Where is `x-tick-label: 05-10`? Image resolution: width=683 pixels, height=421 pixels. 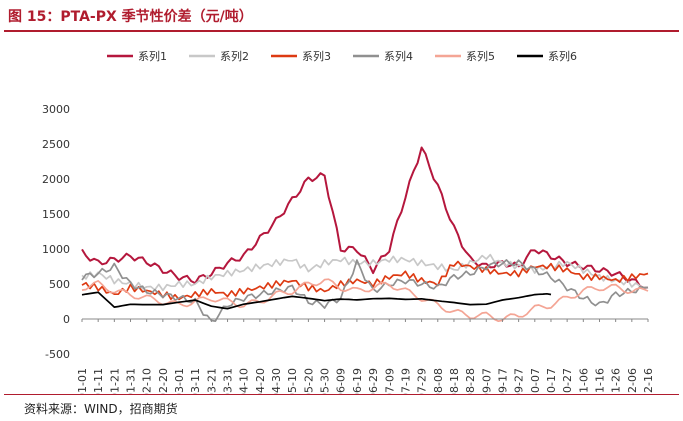
x-tick-label: 05-10 is located at coordinates (292, 381).